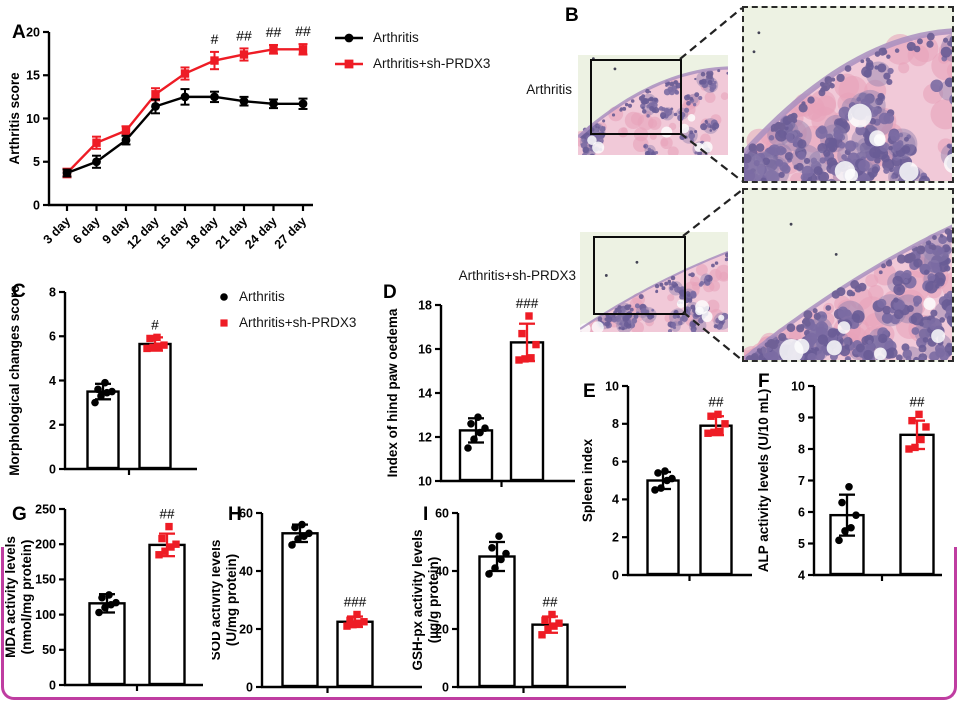 Image resolution: width=958 pixels, height=702 pixels. What do you see at coordinates (235, 514) in the screenshot?
I see `panel-h-label: H` at bounding box center [235, 514].